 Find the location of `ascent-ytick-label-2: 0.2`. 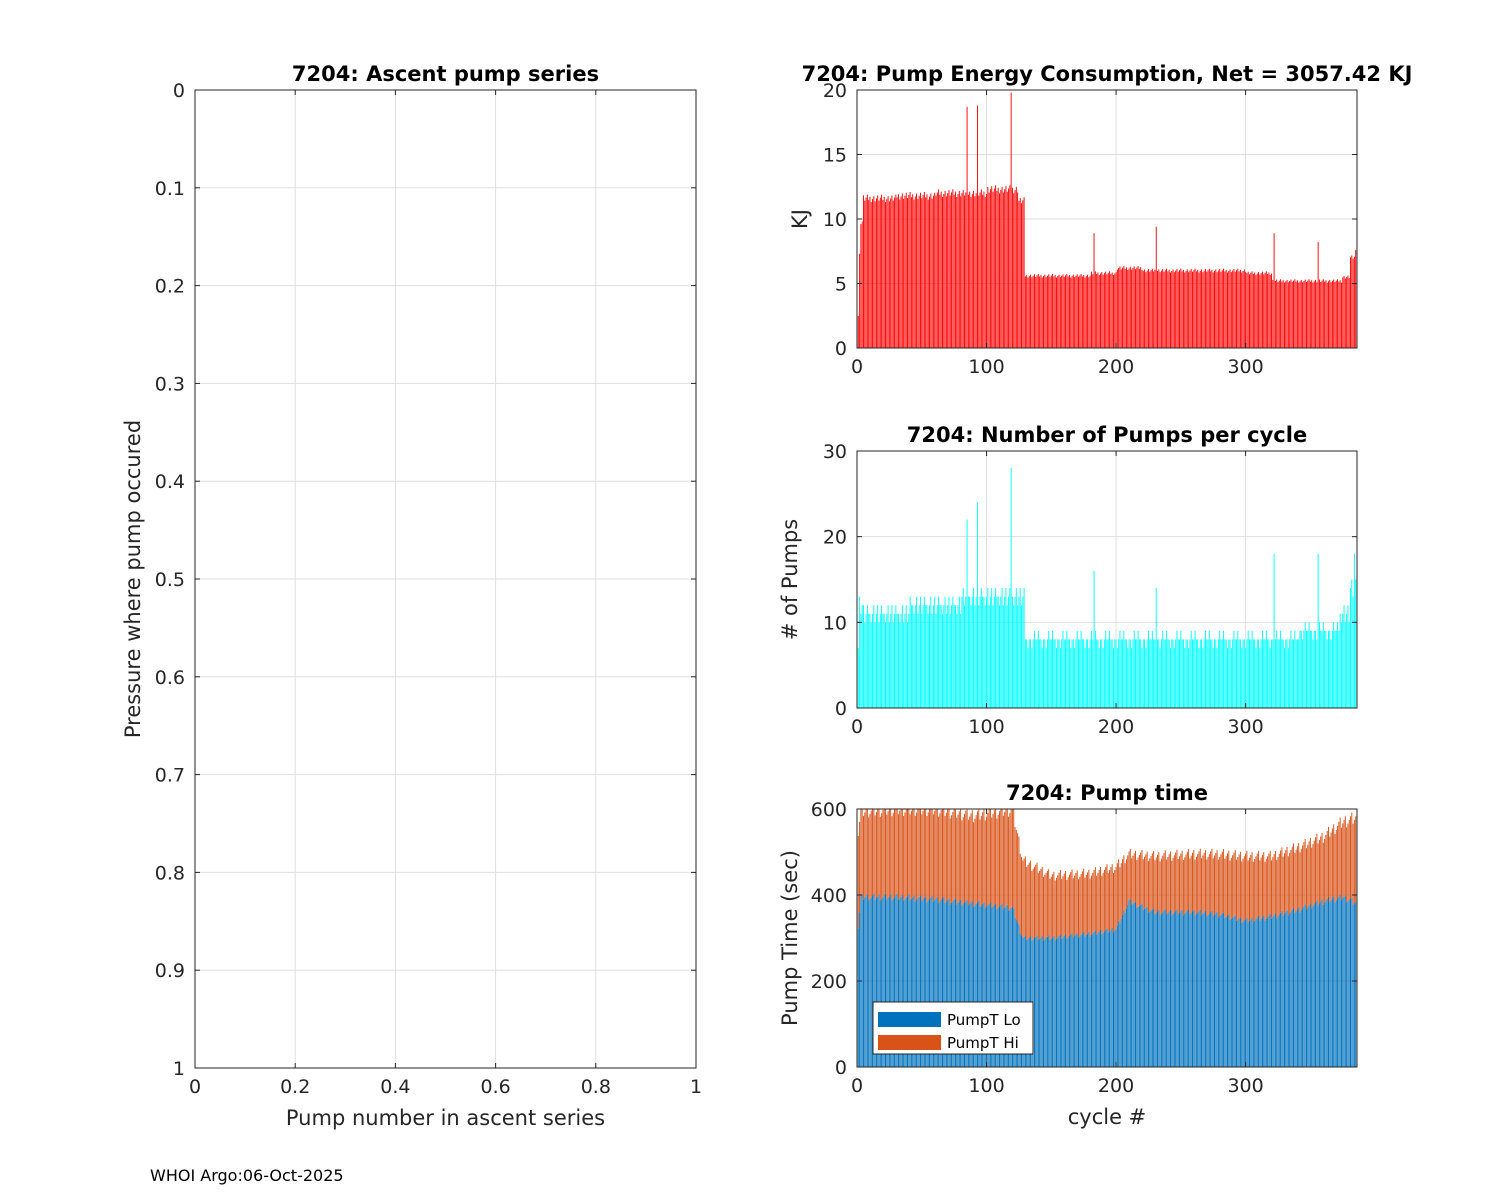

ascent-ytick-label-2: 0.2 is located at coordinates (170, 287).